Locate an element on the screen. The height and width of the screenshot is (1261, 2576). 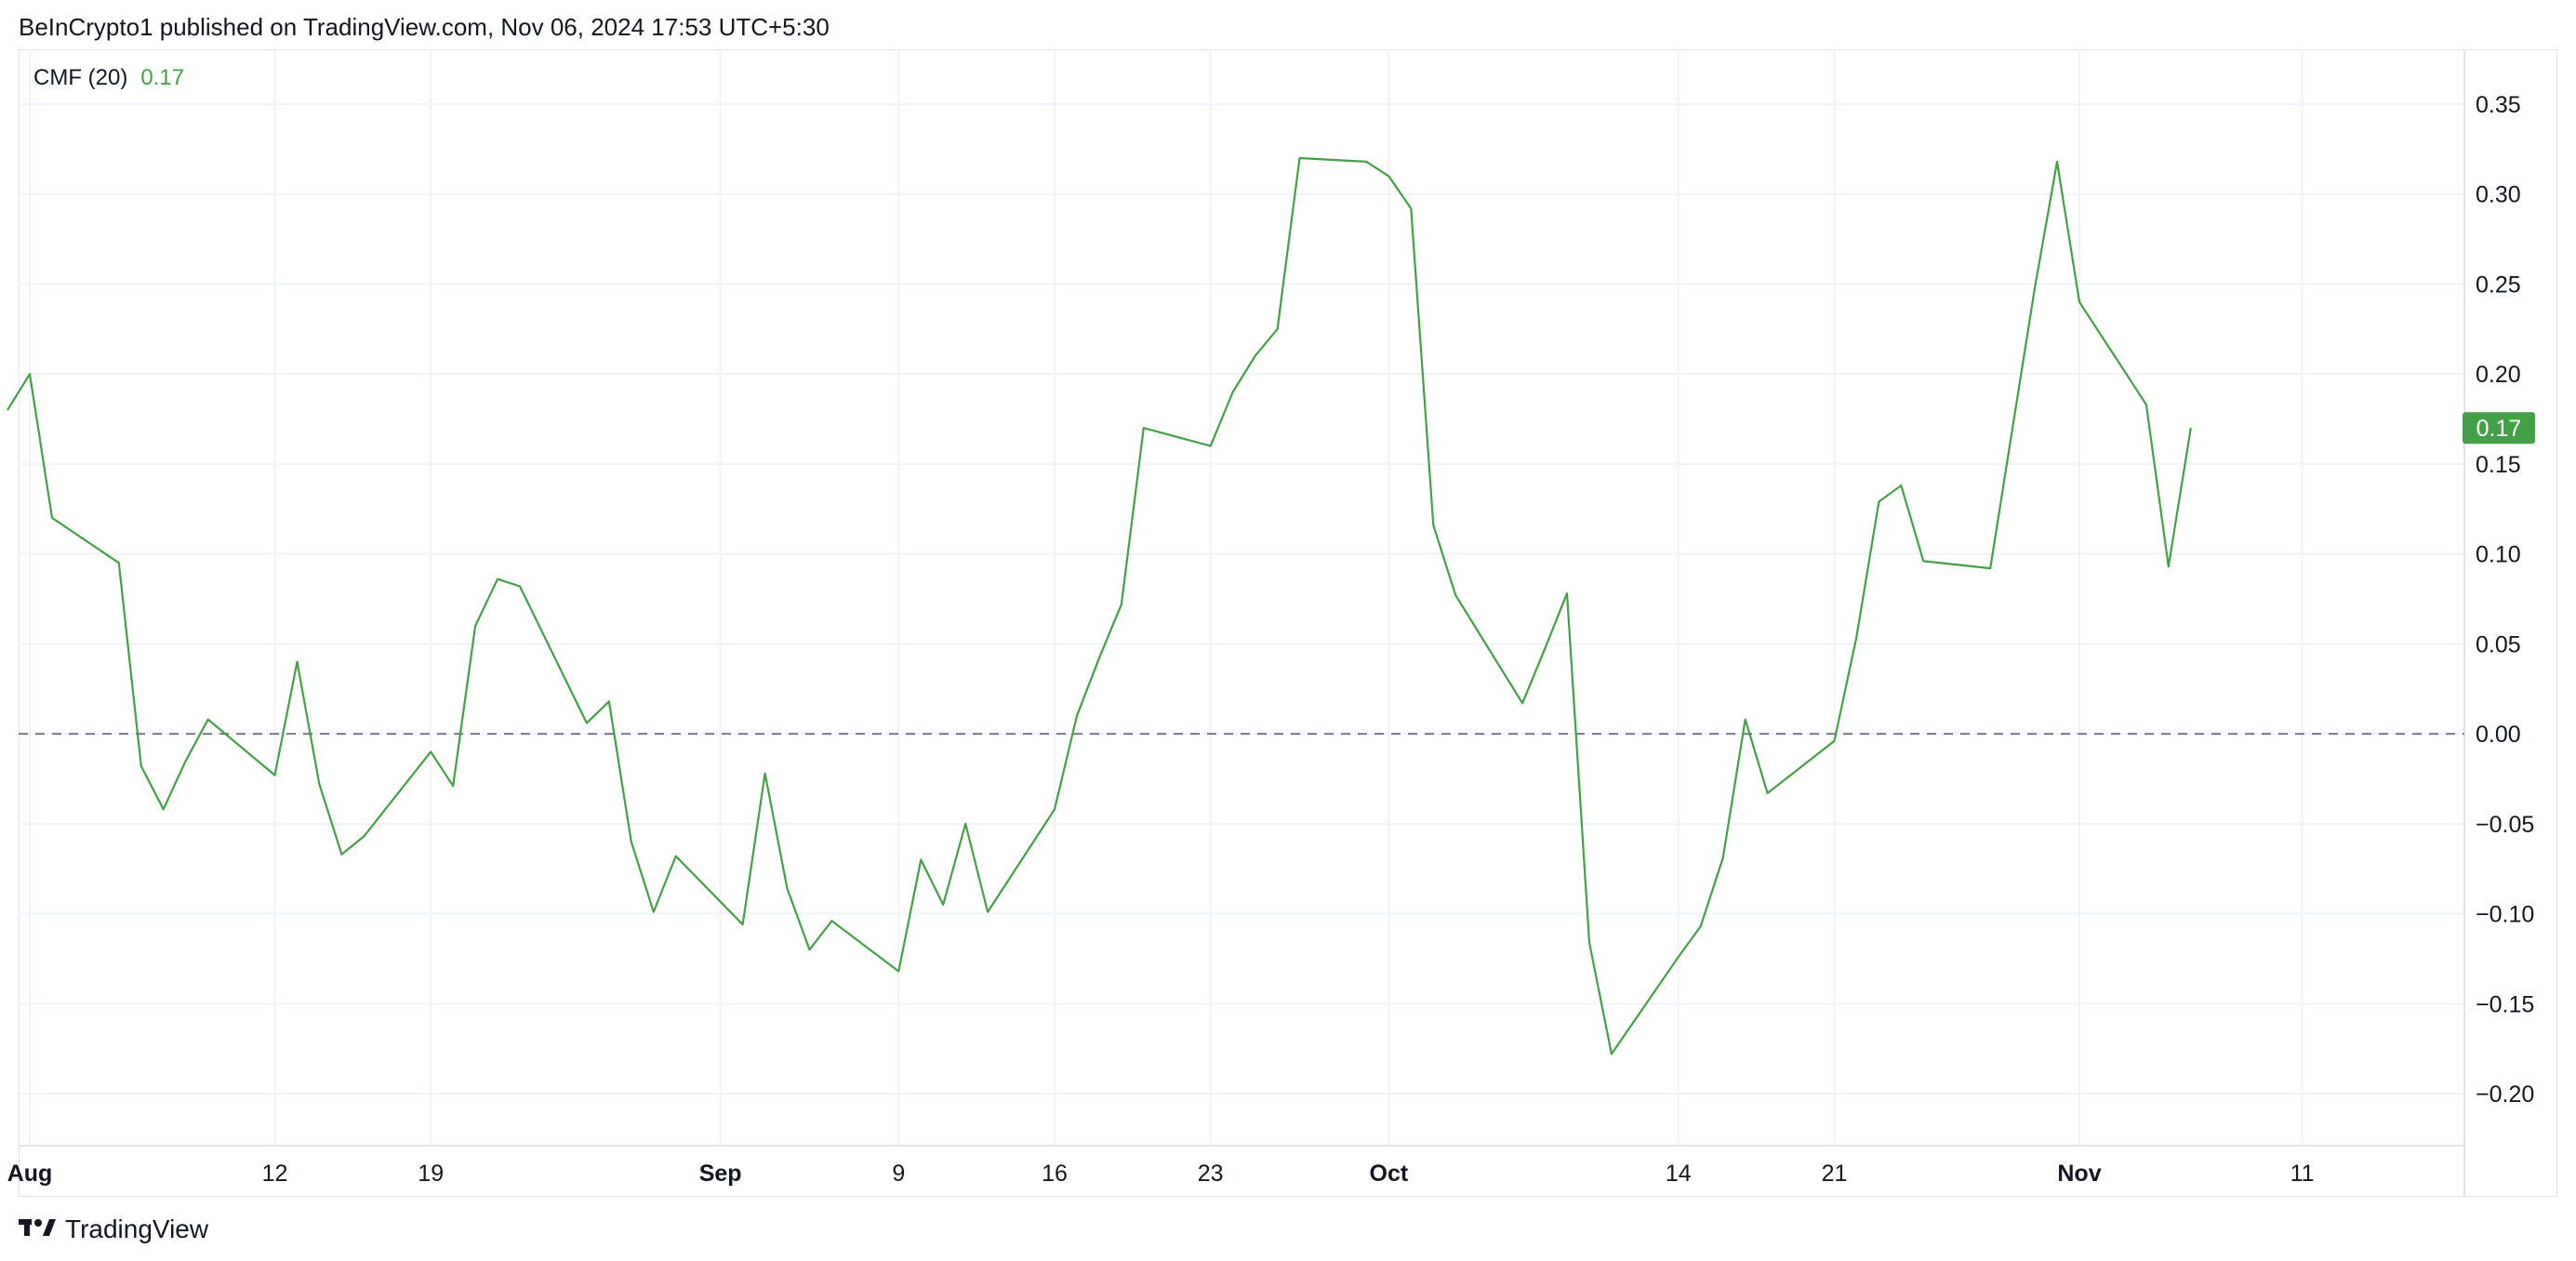
y-tick-label: 0.15 is located at coordinates (2498, 465).